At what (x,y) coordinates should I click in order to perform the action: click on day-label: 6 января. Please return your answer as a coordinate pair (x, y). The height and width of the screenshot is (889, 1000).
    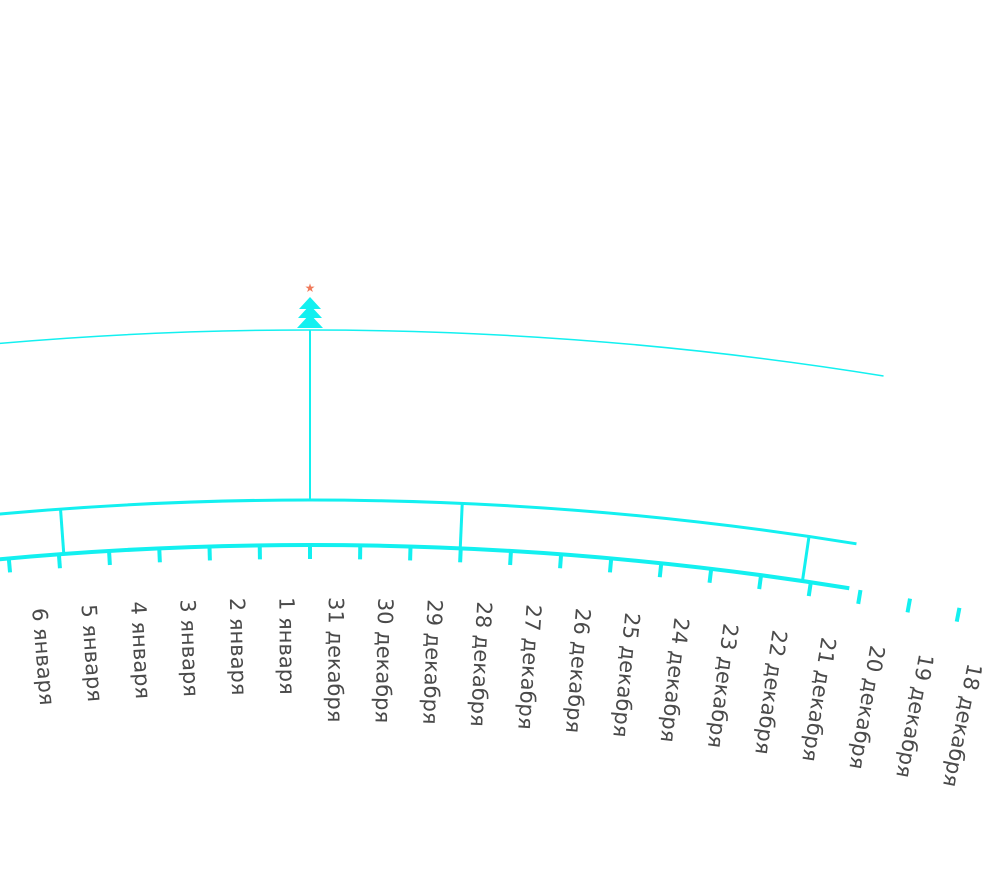
    Looking at the image, I should click on (43, 656).